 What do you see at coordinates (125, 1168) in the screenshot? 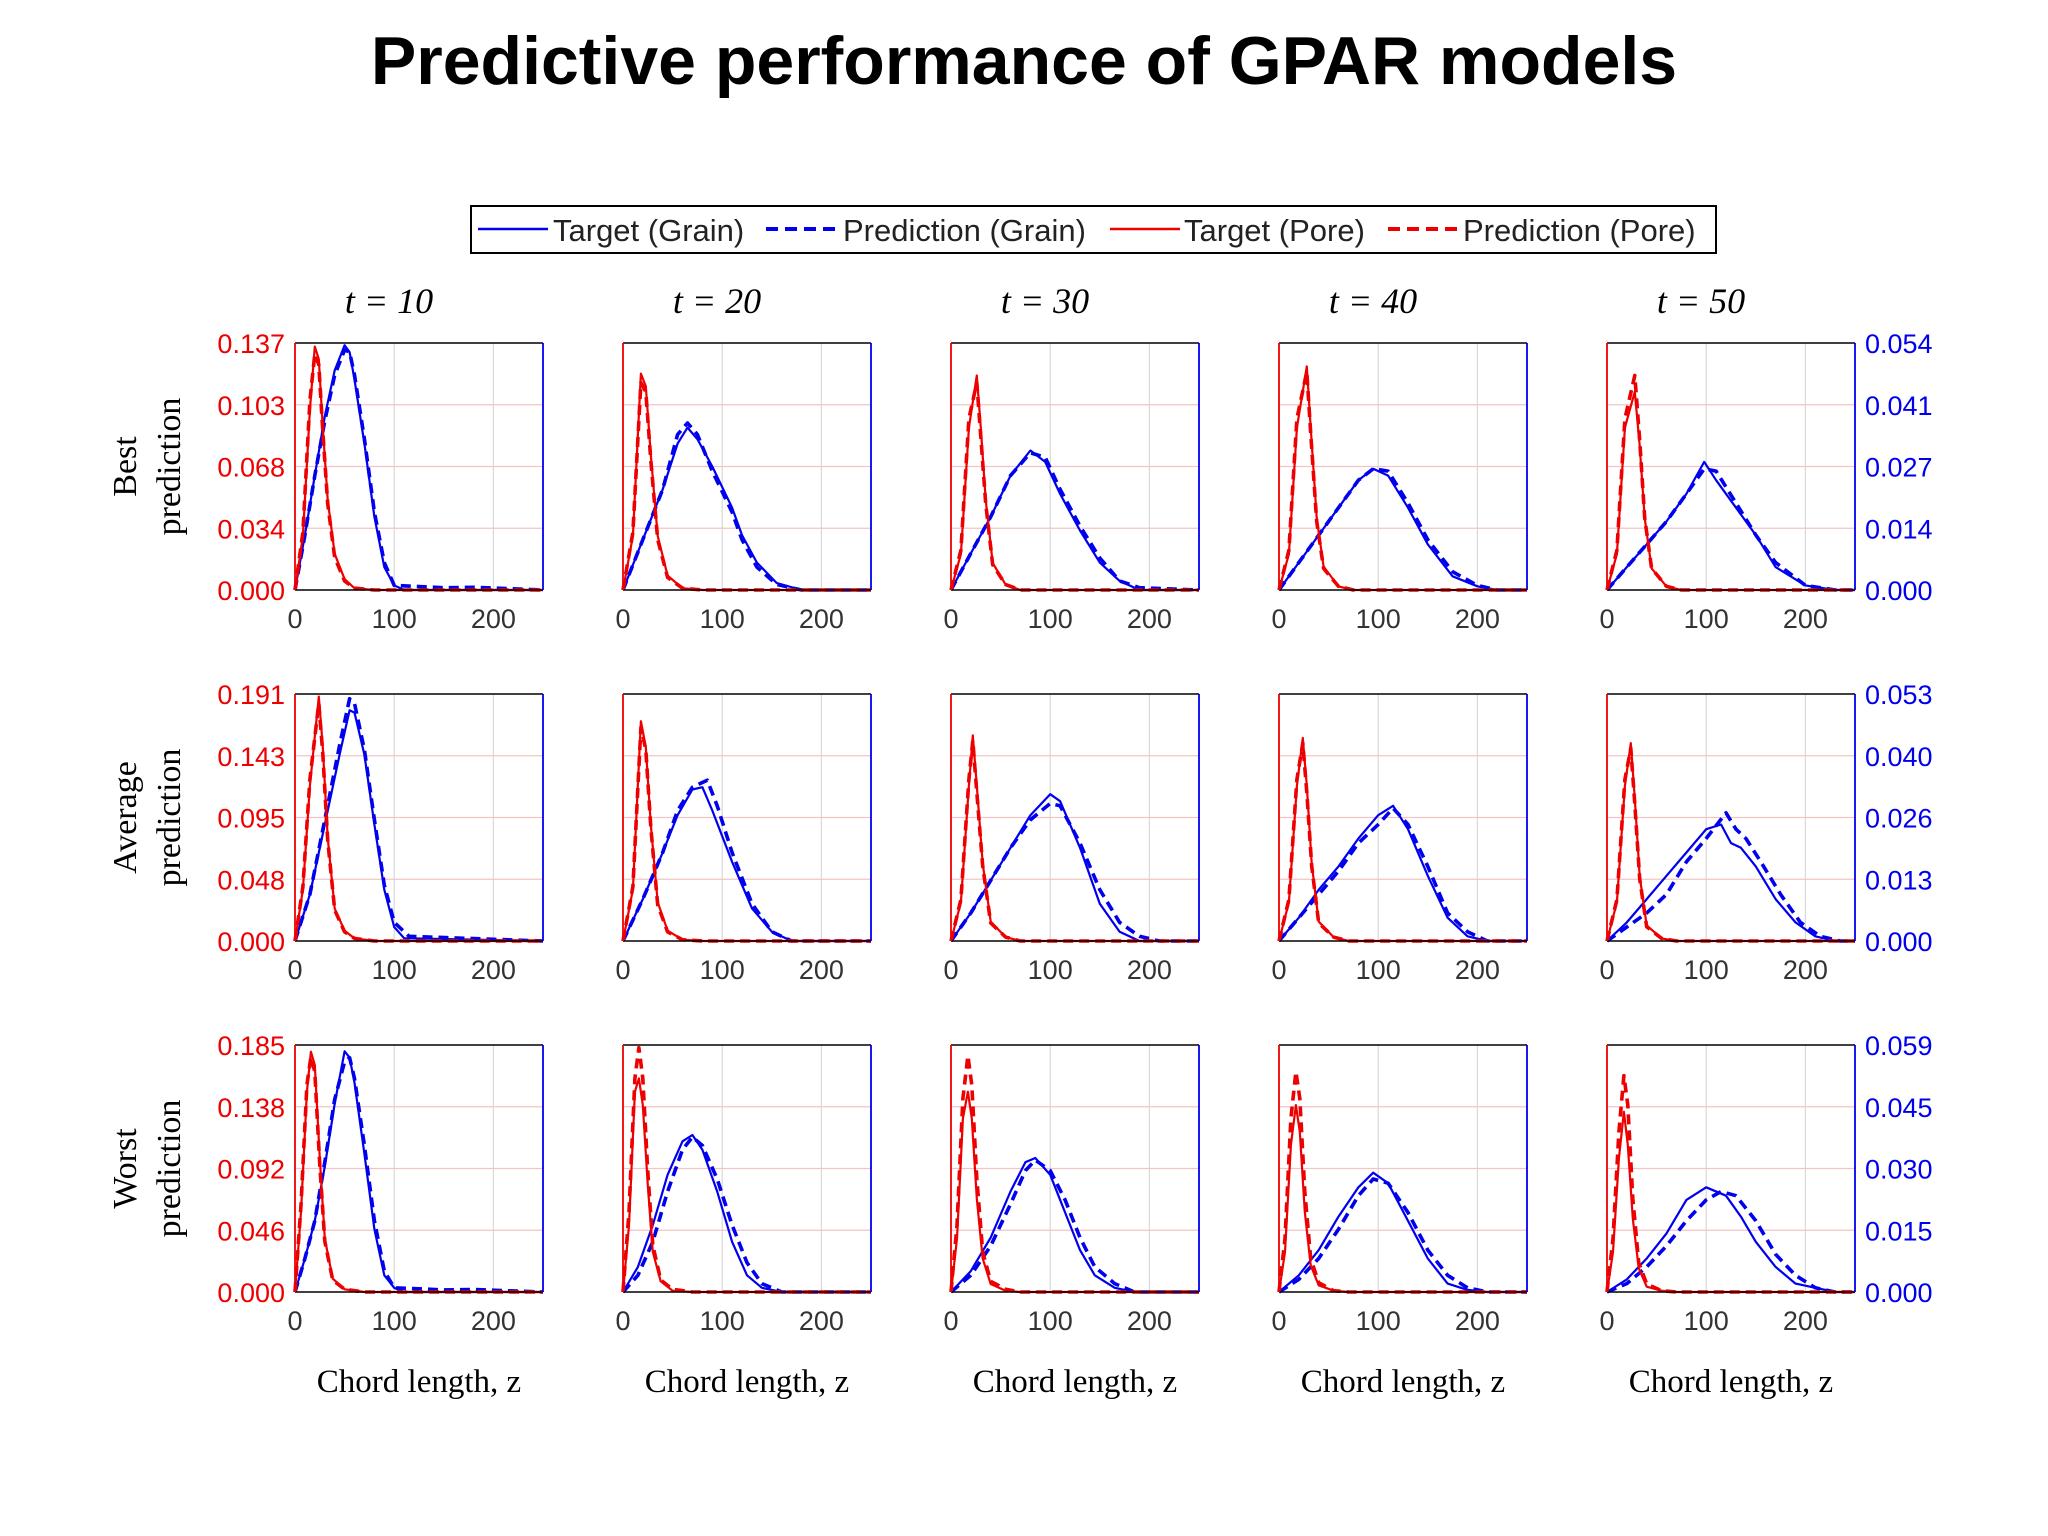
I see `row-label-3-line-1: Worst` at bounding box center [125, 1168].